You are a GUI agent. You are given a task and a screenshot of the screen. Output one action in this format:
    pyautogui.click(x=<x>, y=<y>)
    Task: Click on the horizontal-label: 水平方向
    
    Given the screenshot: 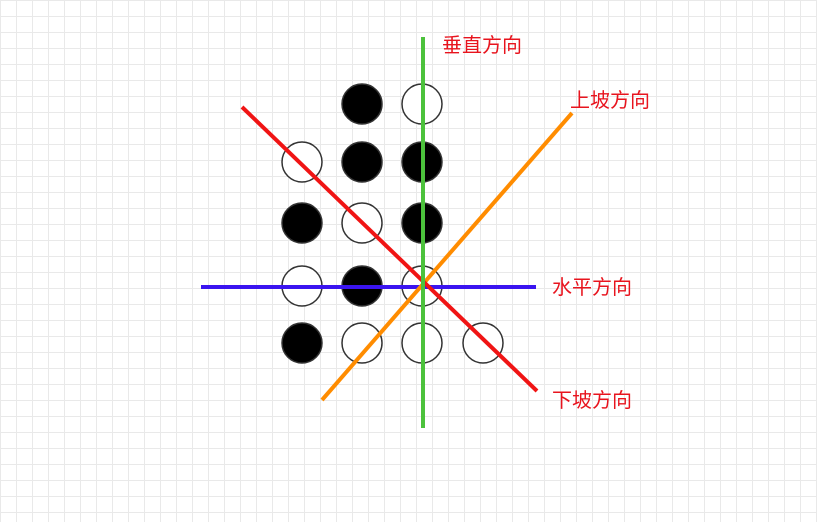 What is the action you would take?
    pyautogui.click(x=592, y=287)
    